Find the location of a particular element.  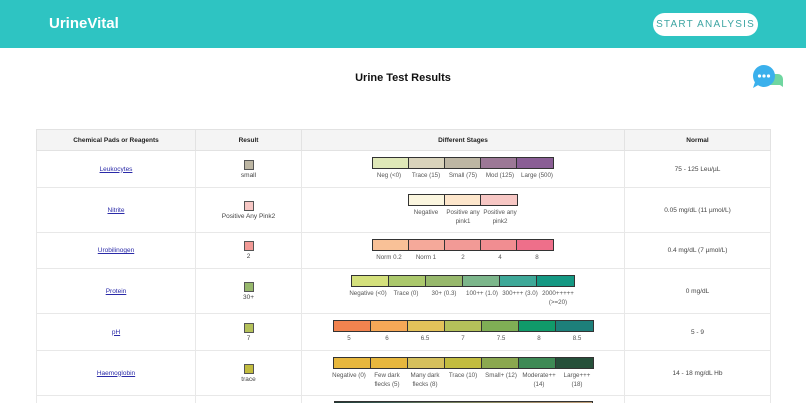

stage-label: Mod (125) is located at coordinates (500, 176).